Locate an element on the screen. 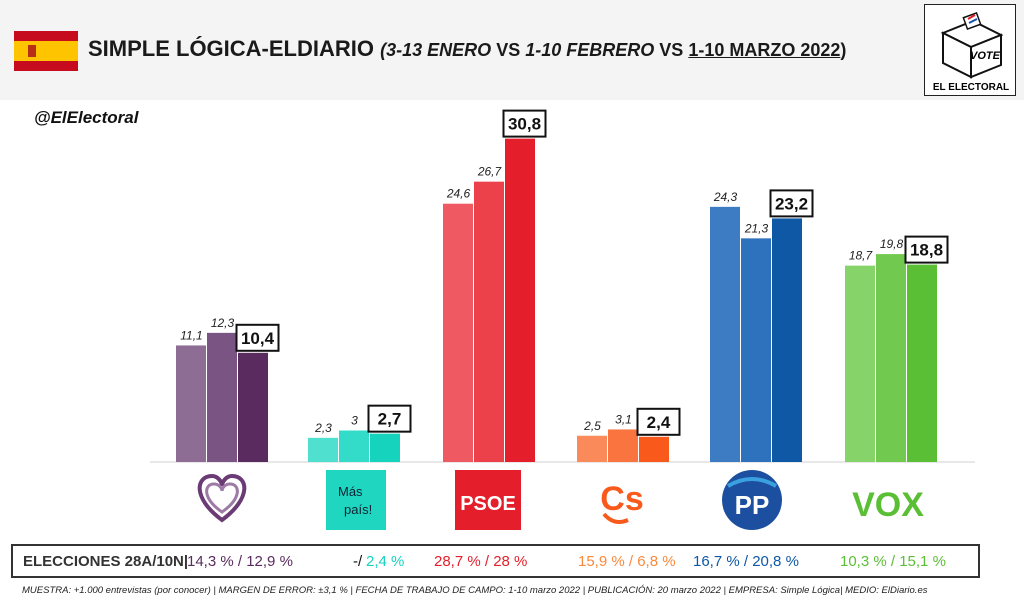 The image size is (1024, 606). legend-item-cs: 15,9 % / 6,8 % is located at coordinates (627, 561).